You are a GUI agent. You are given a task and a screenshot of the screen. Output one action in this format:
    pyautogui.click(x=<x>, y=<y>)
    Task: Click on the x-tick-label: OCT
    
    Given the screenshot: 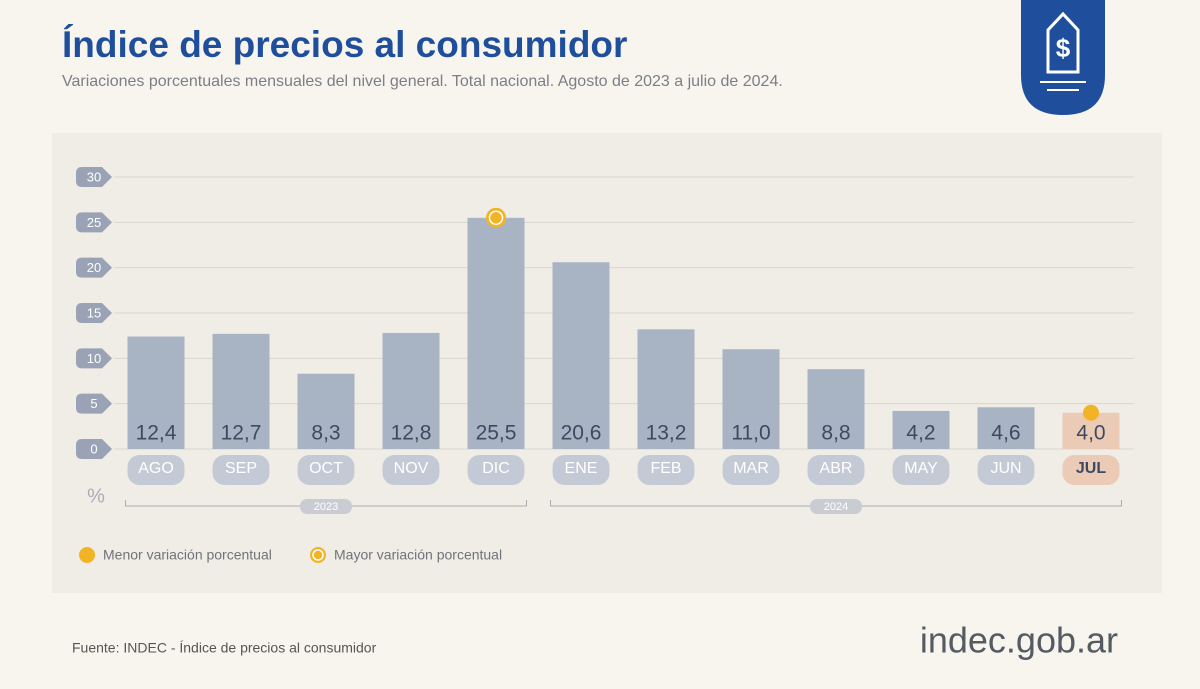 What is the action you would take?
    pyautogui.click(x=326, y=468)
    